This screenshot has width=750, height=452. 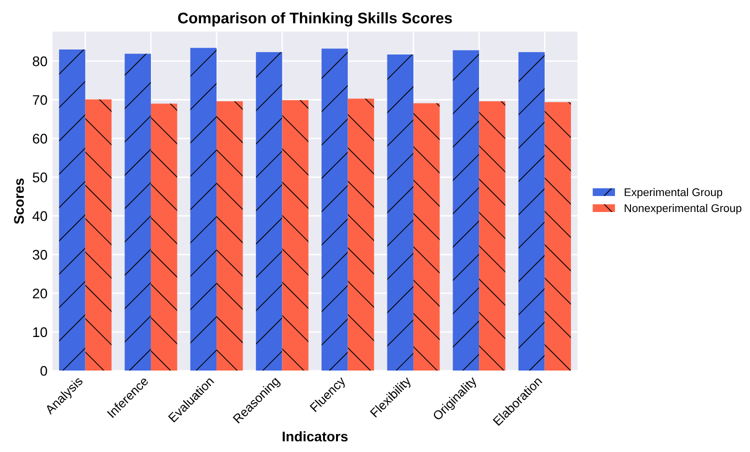 I want to click on y-tick-label: 0, so click(x=44, y=371).